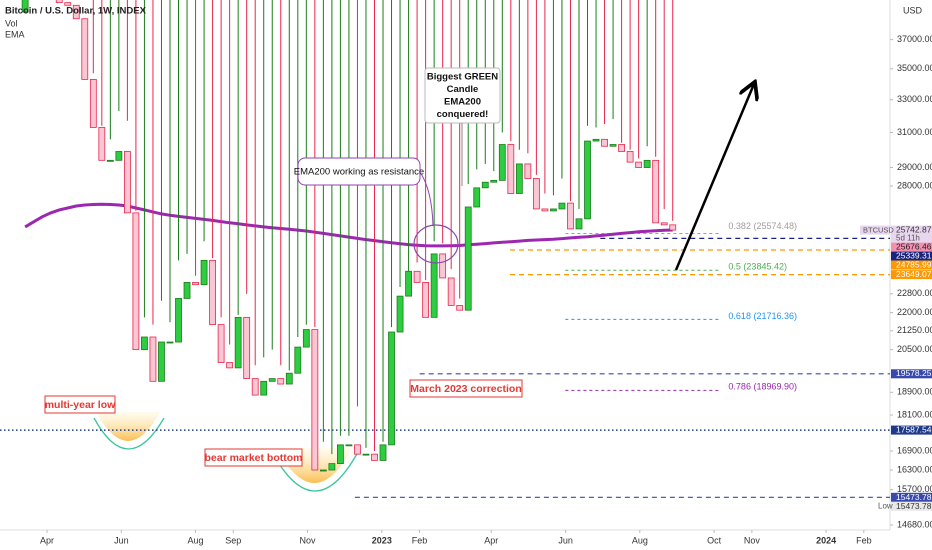  Describe the element at coordinates (914, 414) in the screenshot. I see `y-tick-label: 18100.00` at that location.